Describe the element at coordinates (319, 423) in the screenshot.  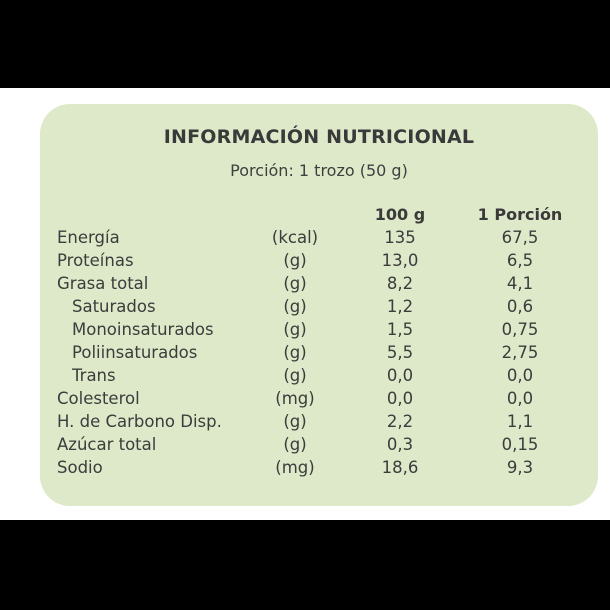
I see `nutrient-row: H. de Carbono Disp. (g) 2,2 1,1` at that location.